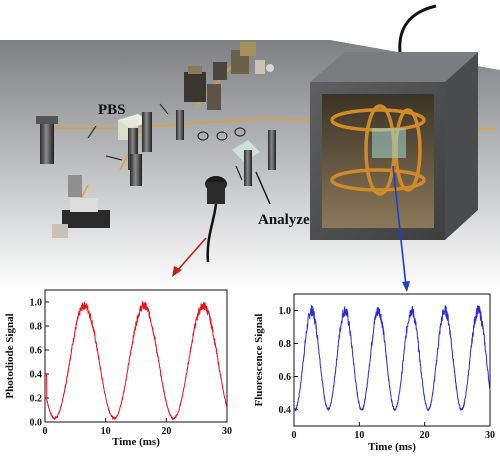 The width and height of the screenshot is (500, 463). Describe the element at coordinates (112, 110) in the screenshot. I see `pbs-label: PBS` at that location.